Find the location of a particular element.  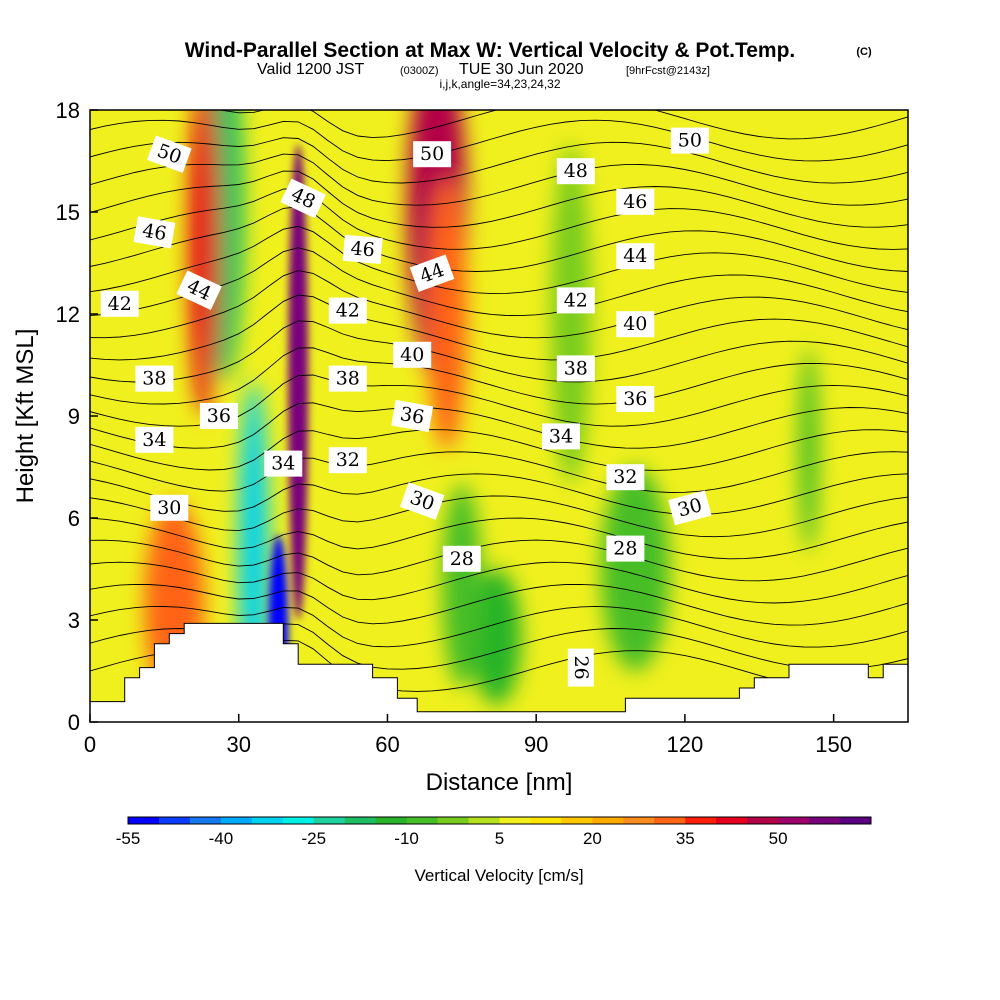

contour-label: 46 is located at coordinates (362, 249).